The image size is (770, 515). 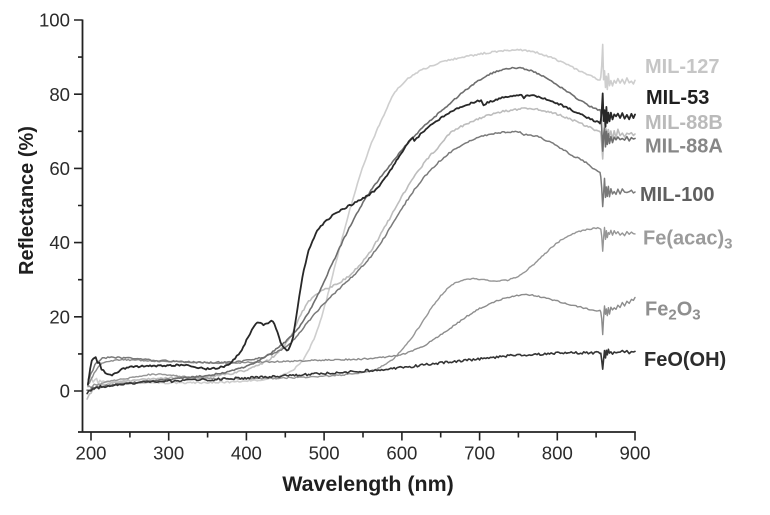 I want to click on svg-text: Wavelength (nm), so click(x=368, y=484).